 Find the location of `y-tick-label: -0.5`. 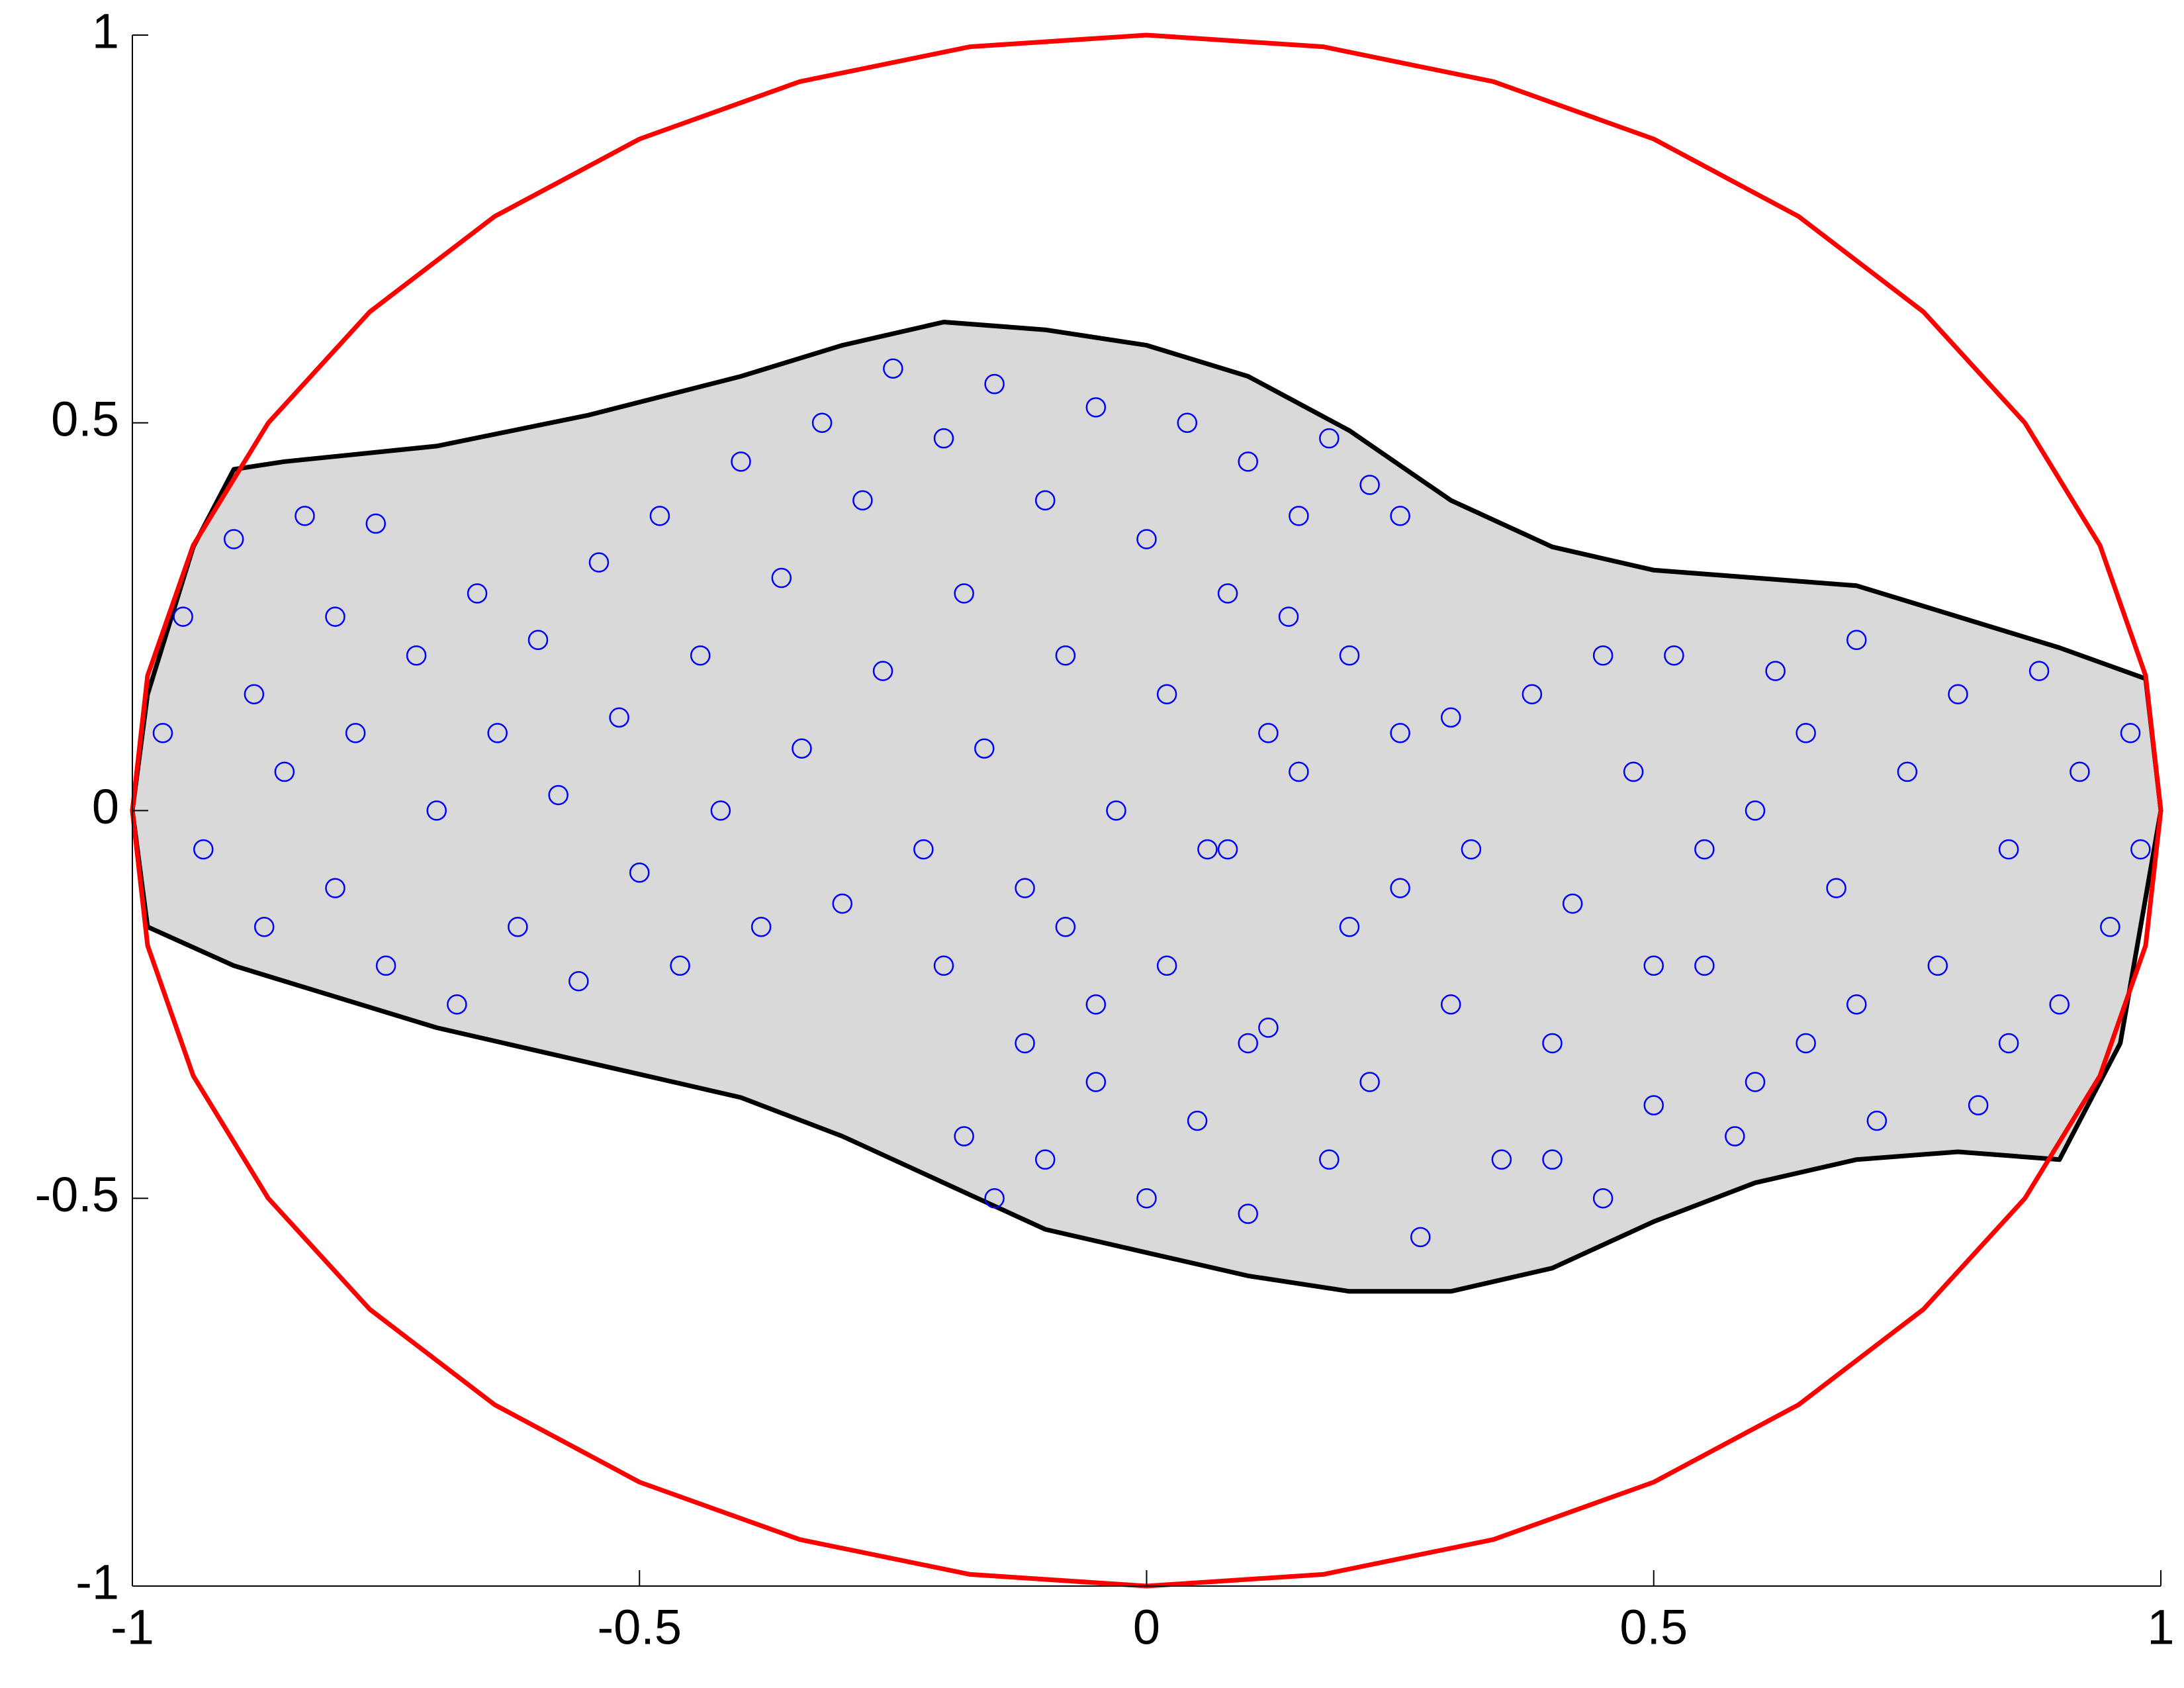

y-tick-label: -0.5 is located at coordinates (76, 1194).